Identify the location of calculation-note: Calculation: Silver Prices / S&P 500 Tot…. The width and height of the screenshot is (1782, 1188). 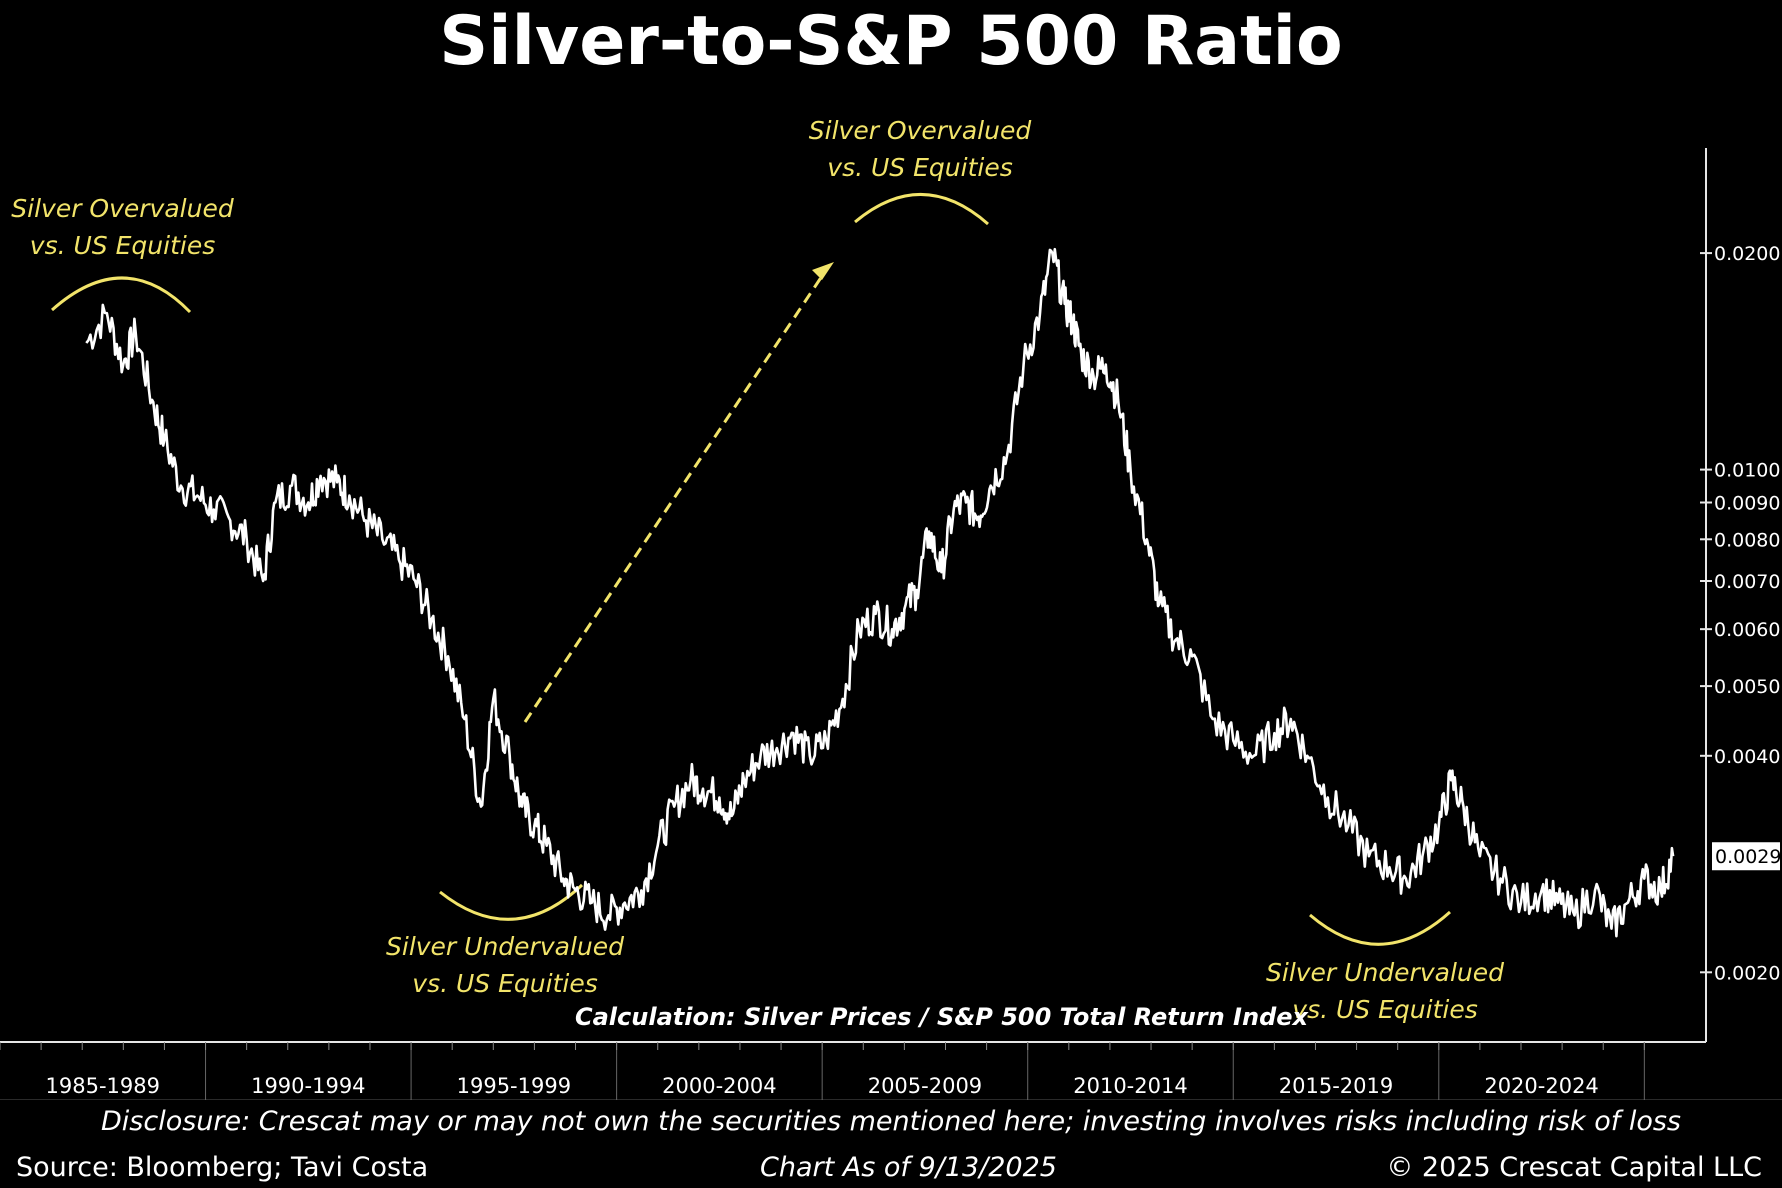
(942, 1017).